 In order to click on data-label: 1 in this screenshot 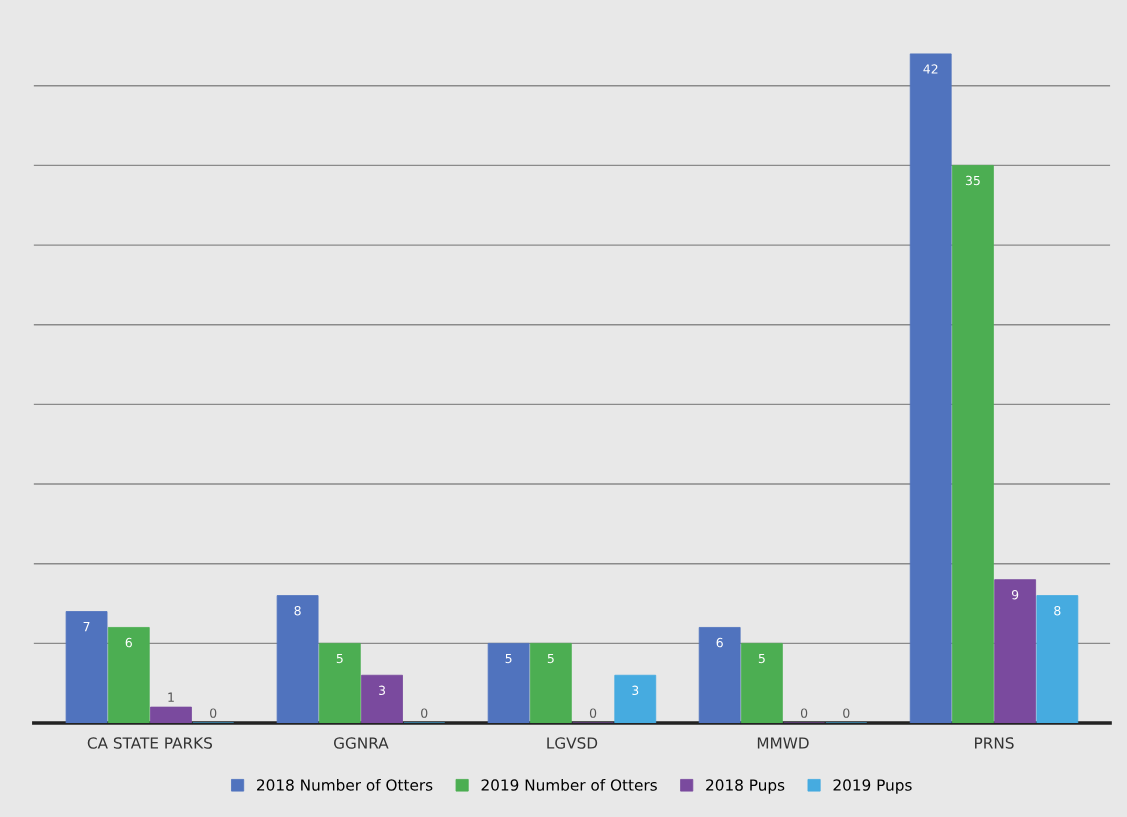, I will do `click(171, 697)`.